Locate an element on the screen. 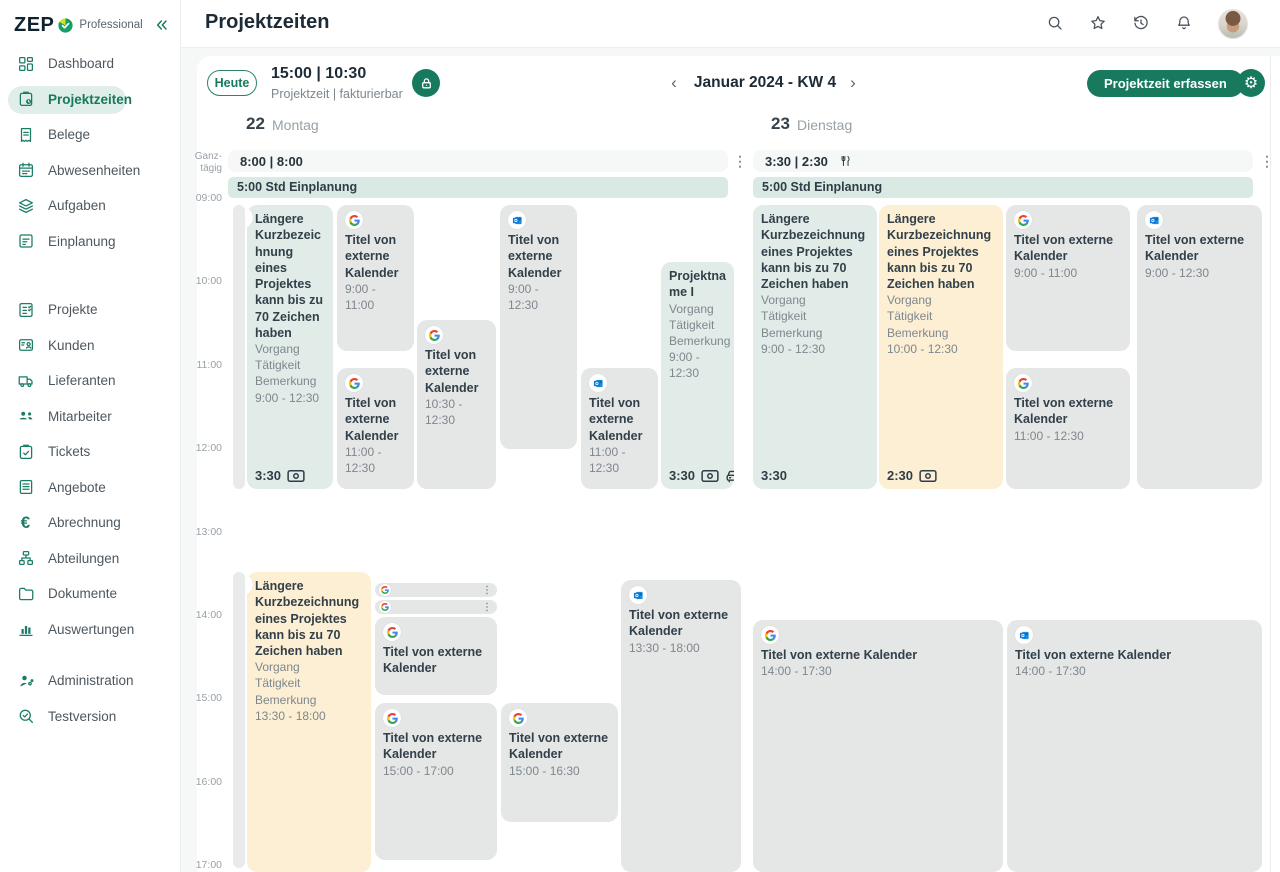 The height and width of the screenshot is (872, 1280). banknote-icon is located at coordinates (296, 476).